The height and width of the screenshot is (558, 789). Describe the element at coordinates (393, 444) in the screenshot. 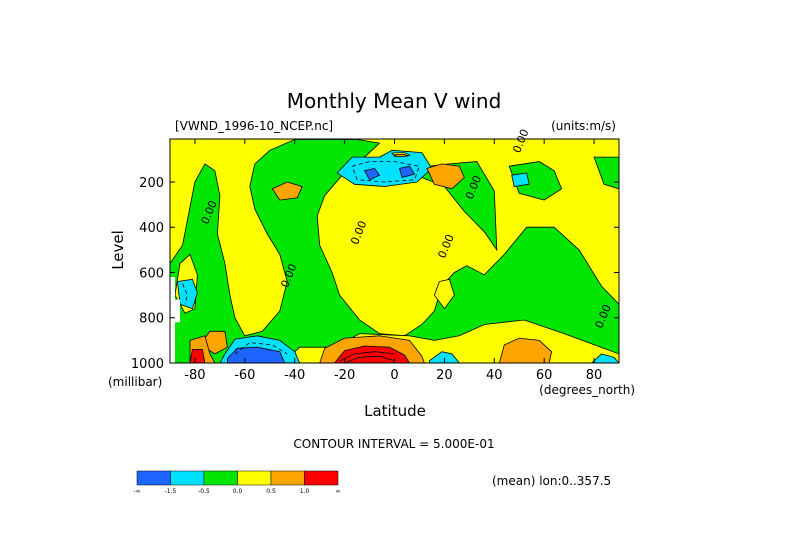

I see `contour-interval-note: CONTOUR INTERVAL = 5.000E-01` at that location.